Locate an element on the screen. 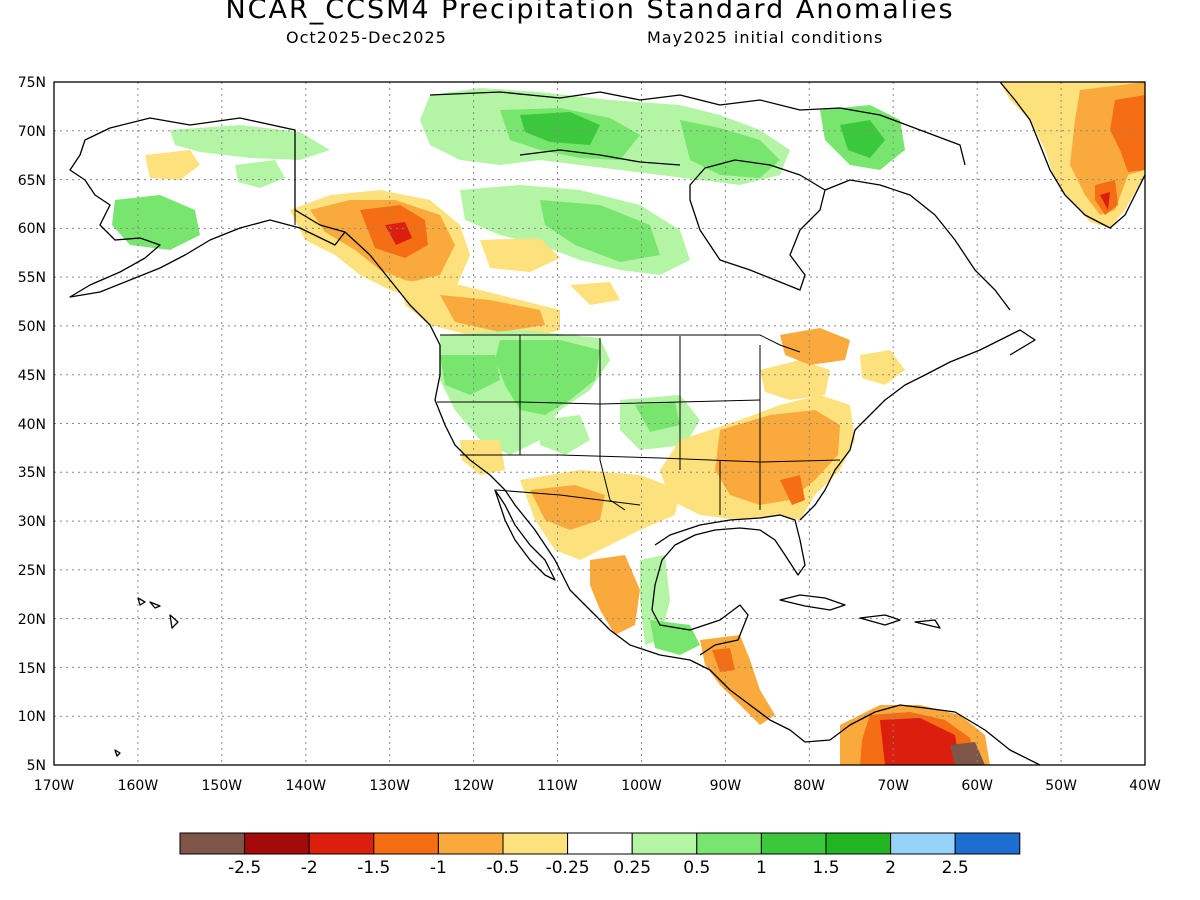 This screenshot has width=1200, height=900. colorbar-tick-label: 0.5 is located at coordinates (696, 868).